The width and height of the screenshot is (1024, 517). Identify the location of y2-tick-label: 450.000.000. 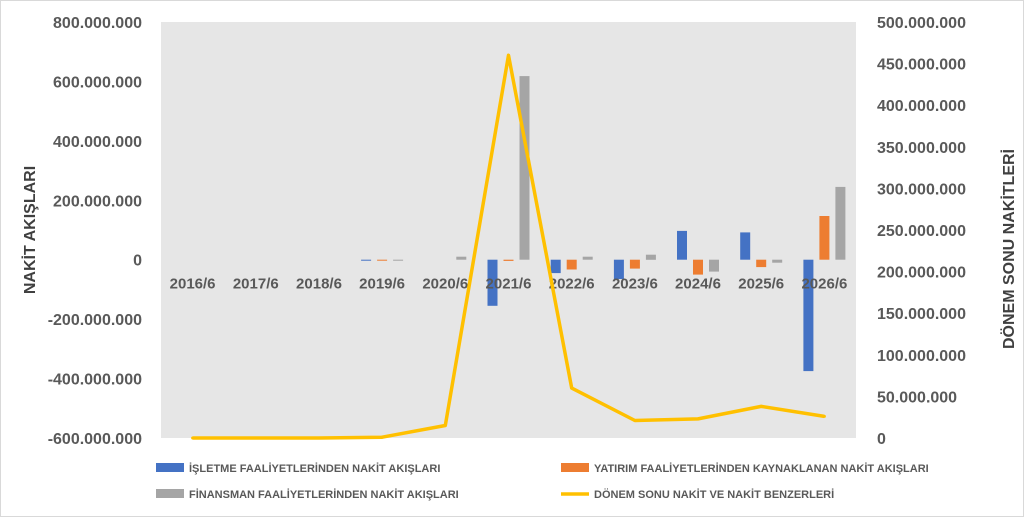
(921, 65).